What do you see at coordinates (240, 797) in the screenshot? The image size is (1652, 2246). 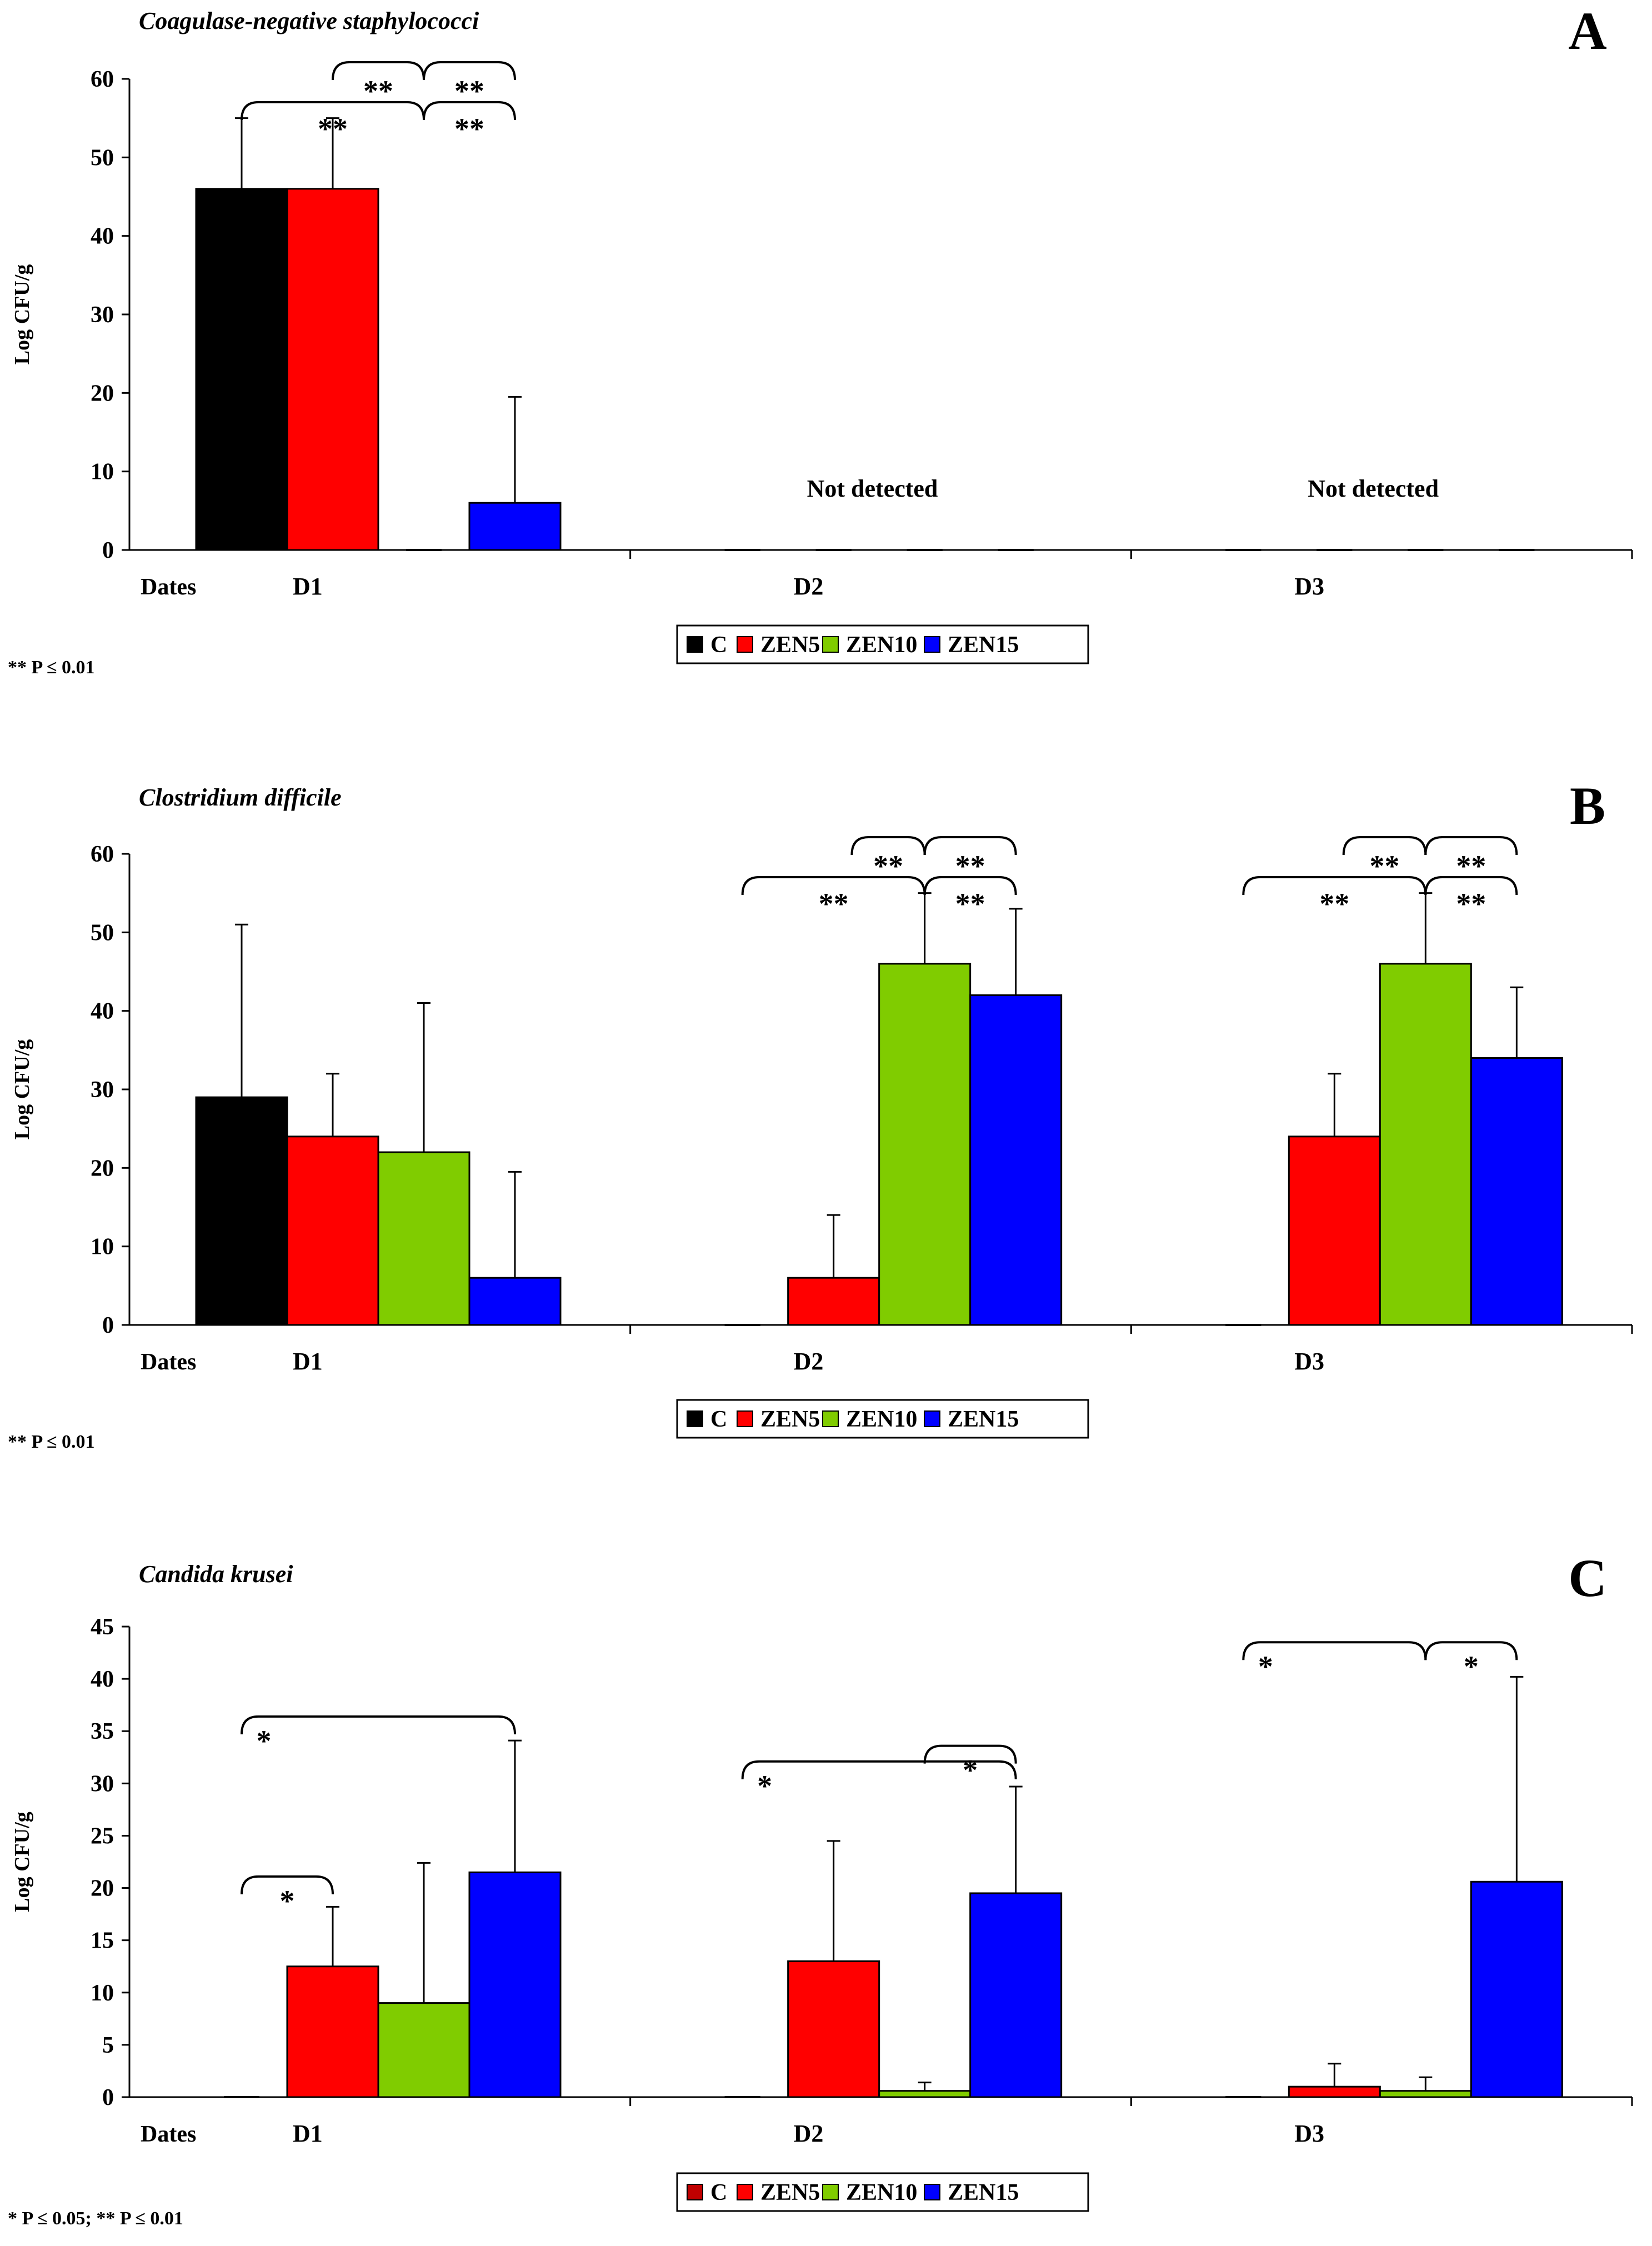 I see `chart-title: Clostridium difficile` at bounding box center [240, 797].